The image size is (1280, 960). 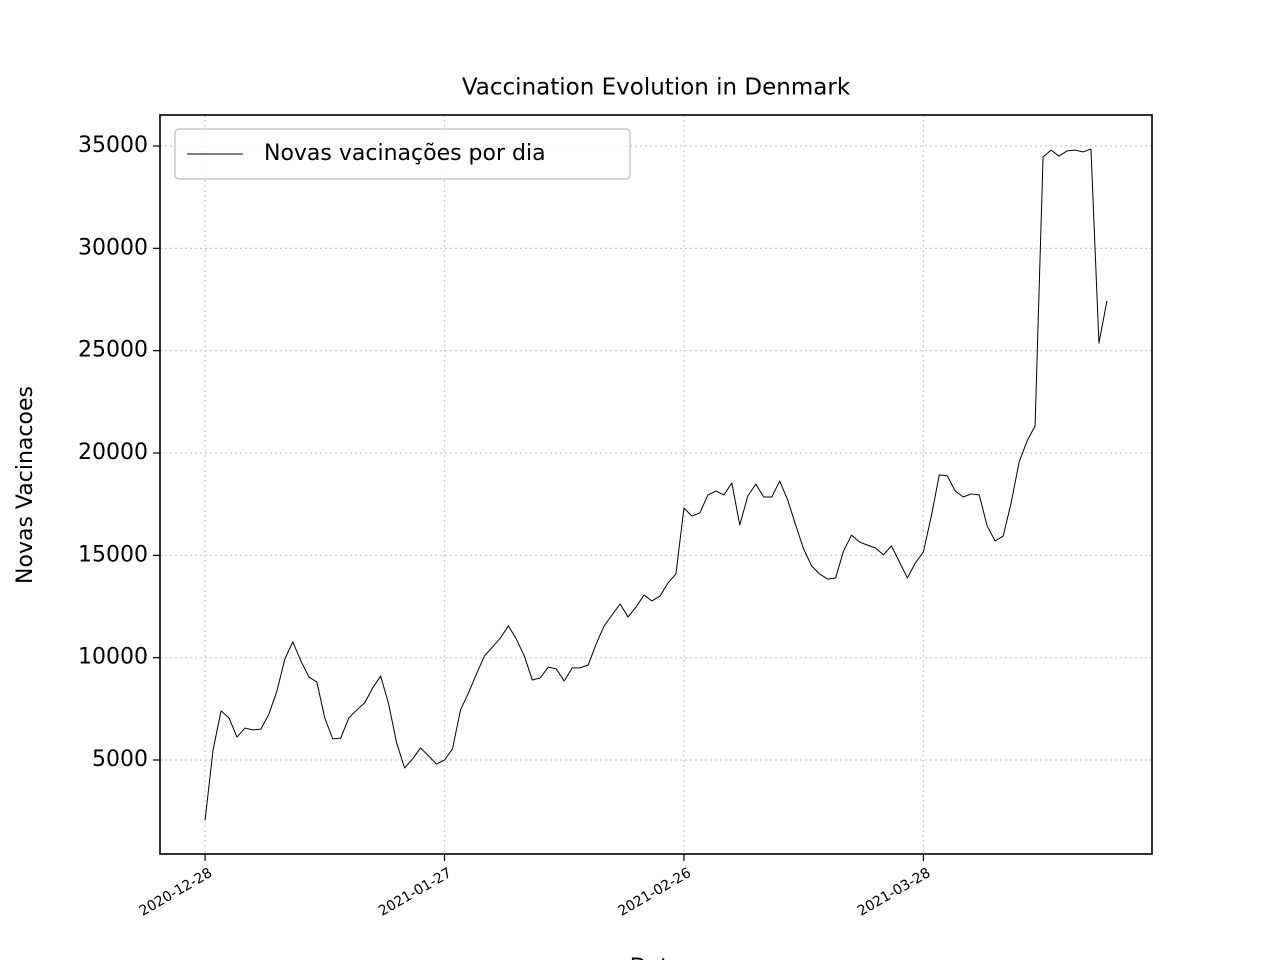 I want to click on y-tick-label: 30000, so click(x=113, y=247).